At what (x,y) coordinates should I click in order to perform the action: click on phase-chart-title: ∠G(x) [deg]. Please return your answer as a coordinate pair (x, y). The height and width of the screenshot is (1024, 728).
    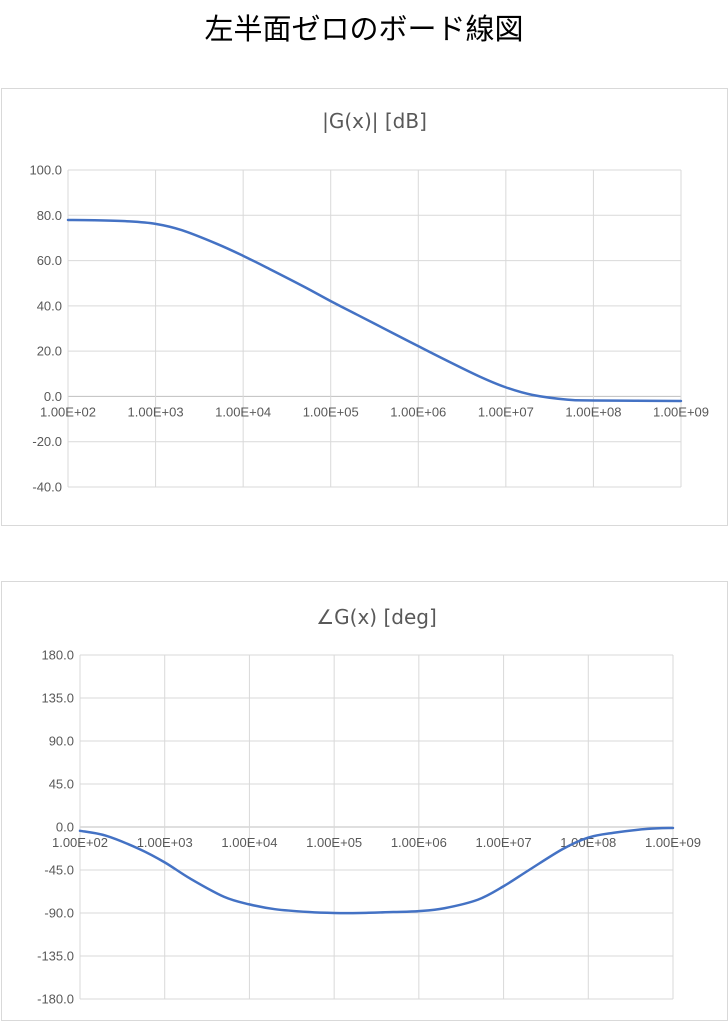
    Looking at the image, I should click on (376, 617).